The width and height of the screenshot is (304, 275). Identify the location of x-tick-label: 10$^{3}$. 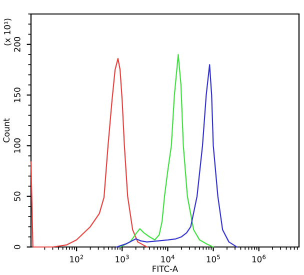
(122, 258).